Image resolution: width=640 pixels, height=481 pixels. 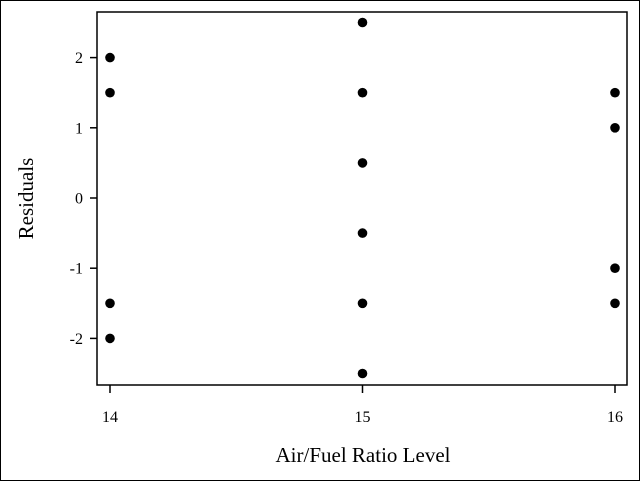 What do you see at coordinates (615, 417) in the screenshot?
I see `x-tick-label: 16` at bounding box center [615, 417].